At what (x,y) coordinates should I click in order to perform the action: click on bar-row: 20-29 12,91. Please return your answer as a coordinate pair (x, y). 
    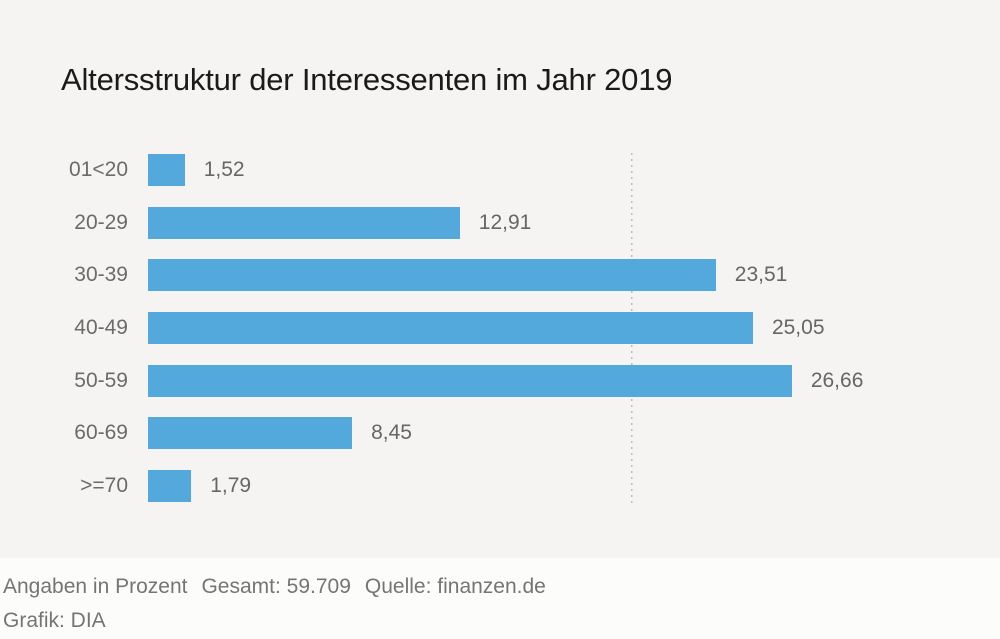
    Looking at the image, I should click on (431, 223).